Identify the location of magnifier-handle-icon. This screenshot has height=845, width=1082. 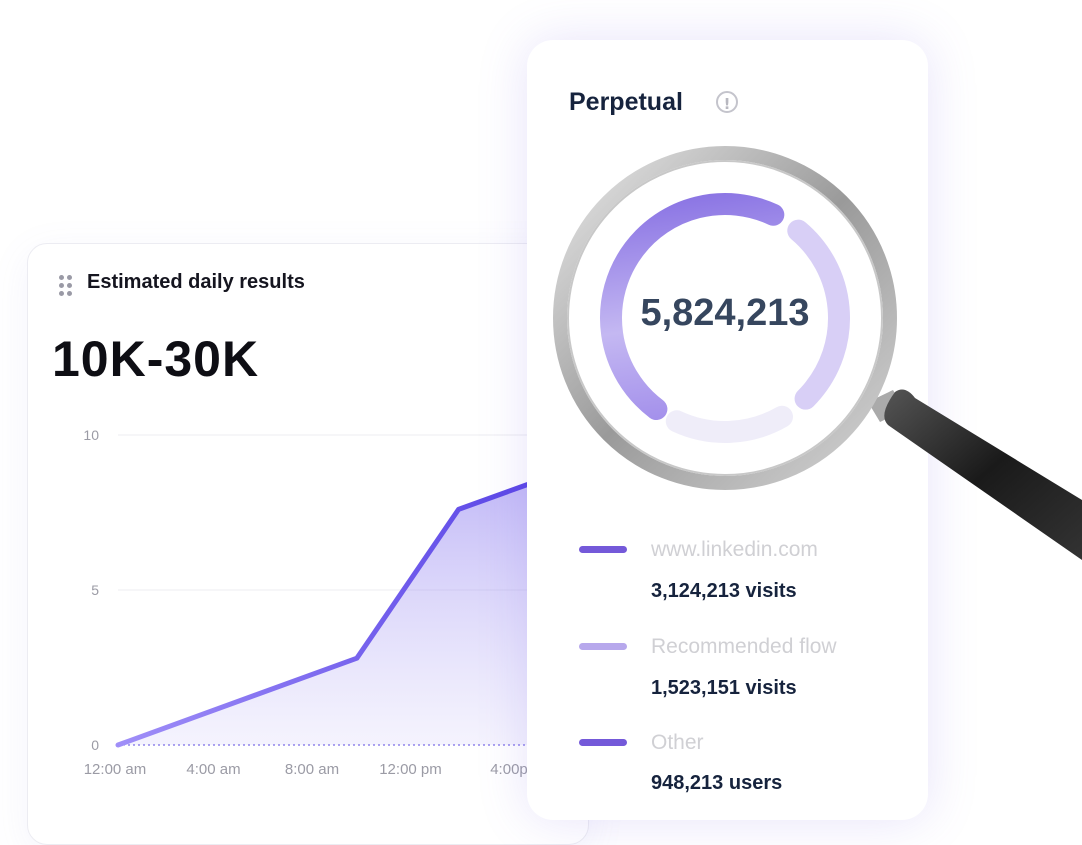
(975, 475).